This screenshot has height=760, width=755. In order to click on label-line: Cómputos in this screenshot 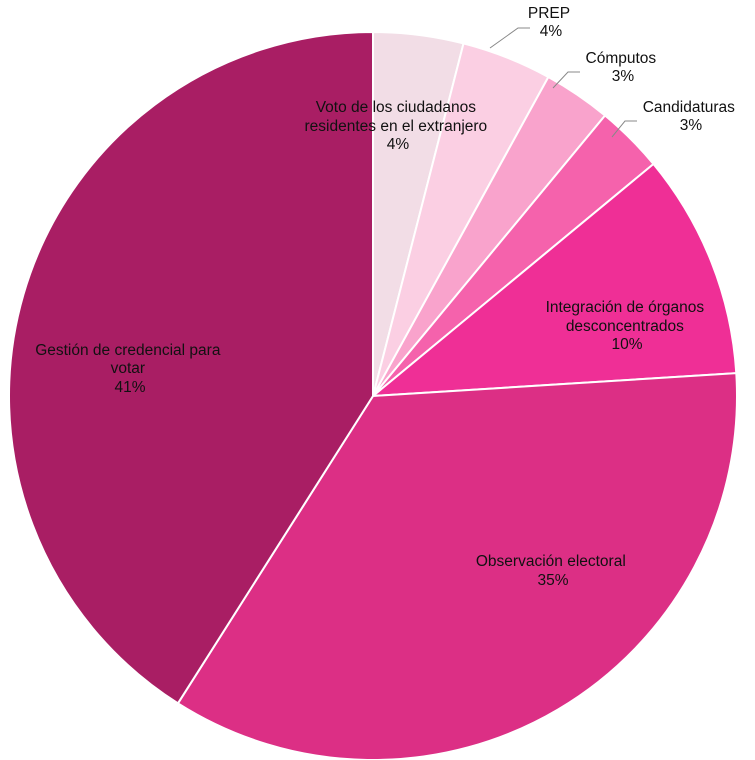, I will do `click(621, 58)`.